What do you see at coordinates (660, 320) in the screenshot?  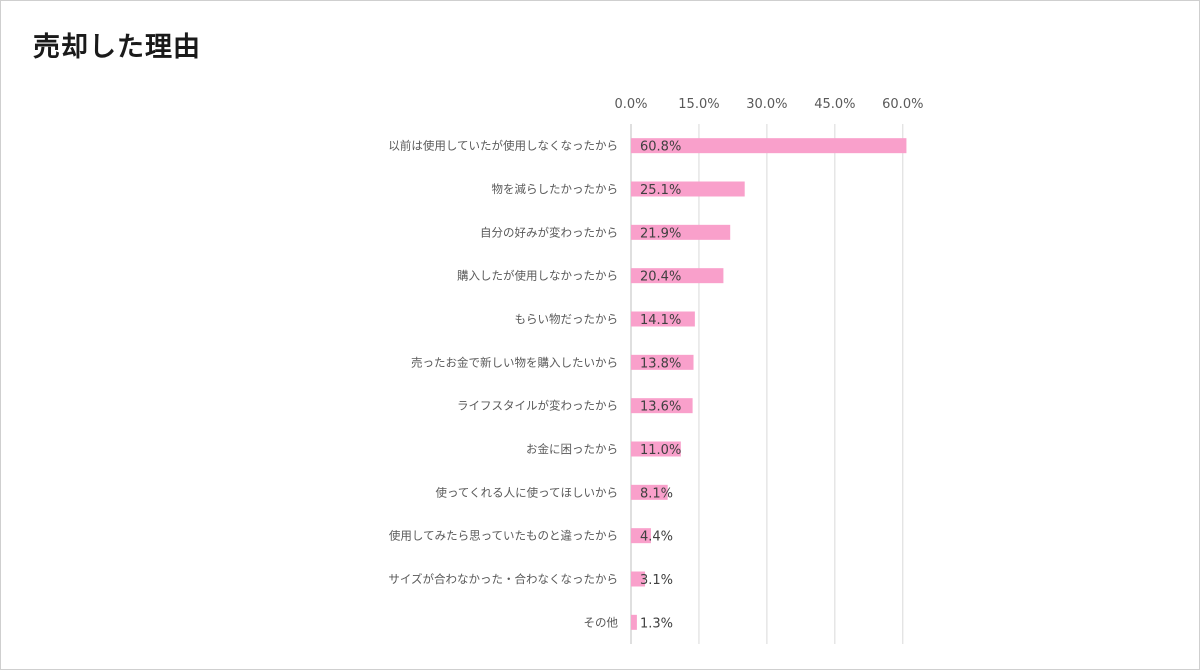 I see `data-label: 14.1%` at bounding box center [660, 320].